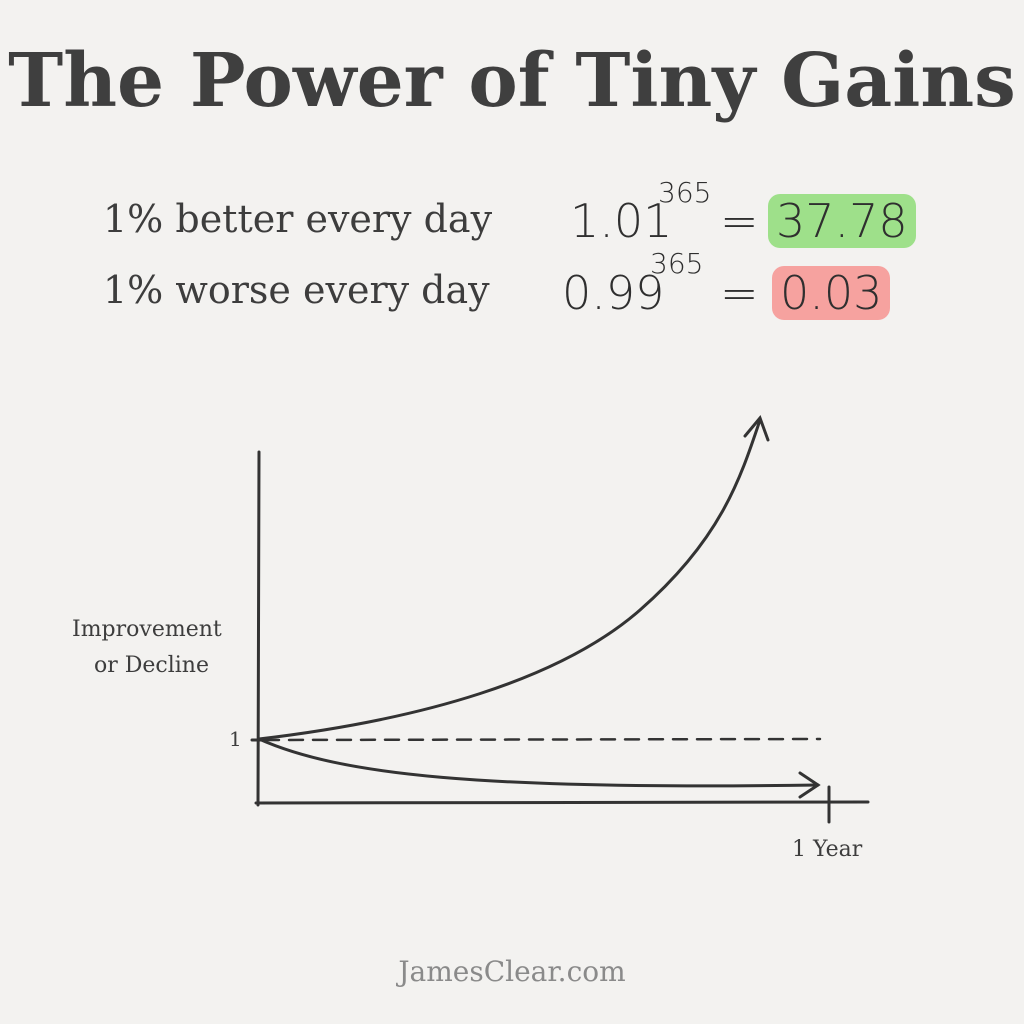 Image resolution: width=1024 pixels, height=1024 pixels. I want to click on y-axis-label-line2: or Decline, so click(151, 665).